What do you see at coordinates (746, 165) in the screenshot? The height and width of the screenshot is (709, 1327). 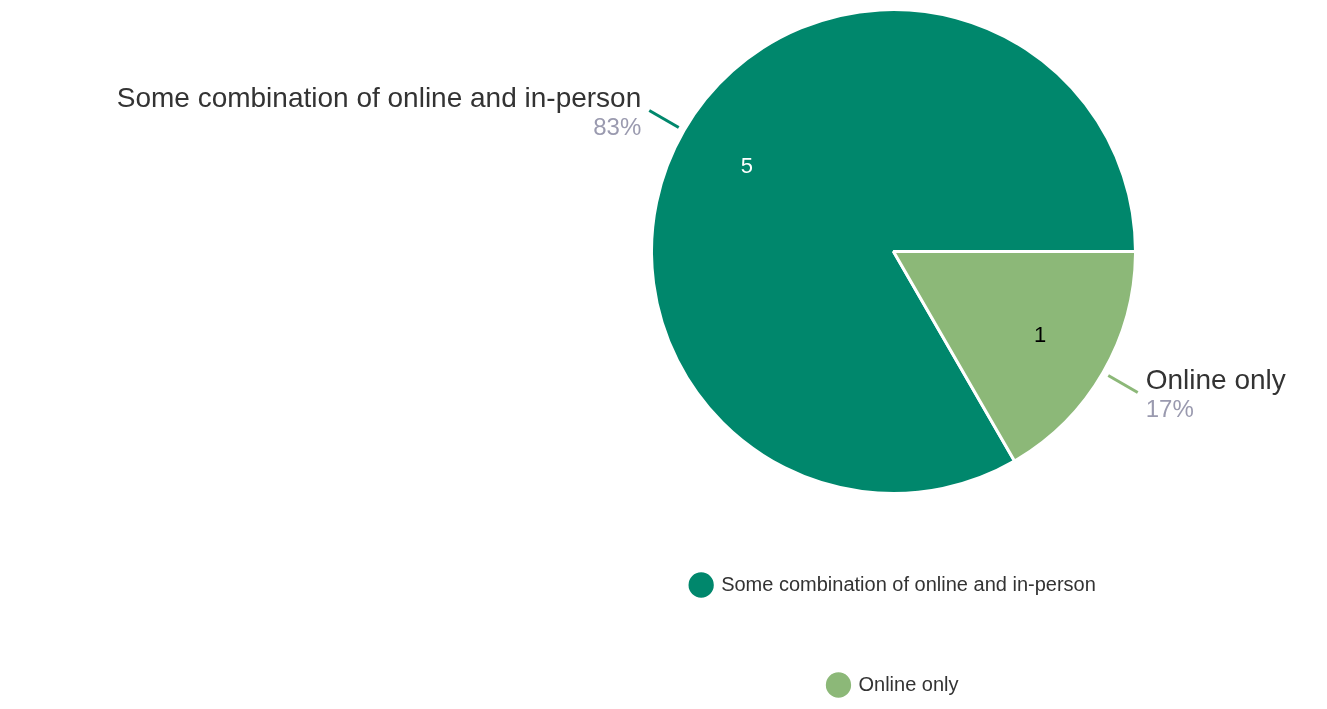 I see `data-label: 5` at bounding box center [746, 165].